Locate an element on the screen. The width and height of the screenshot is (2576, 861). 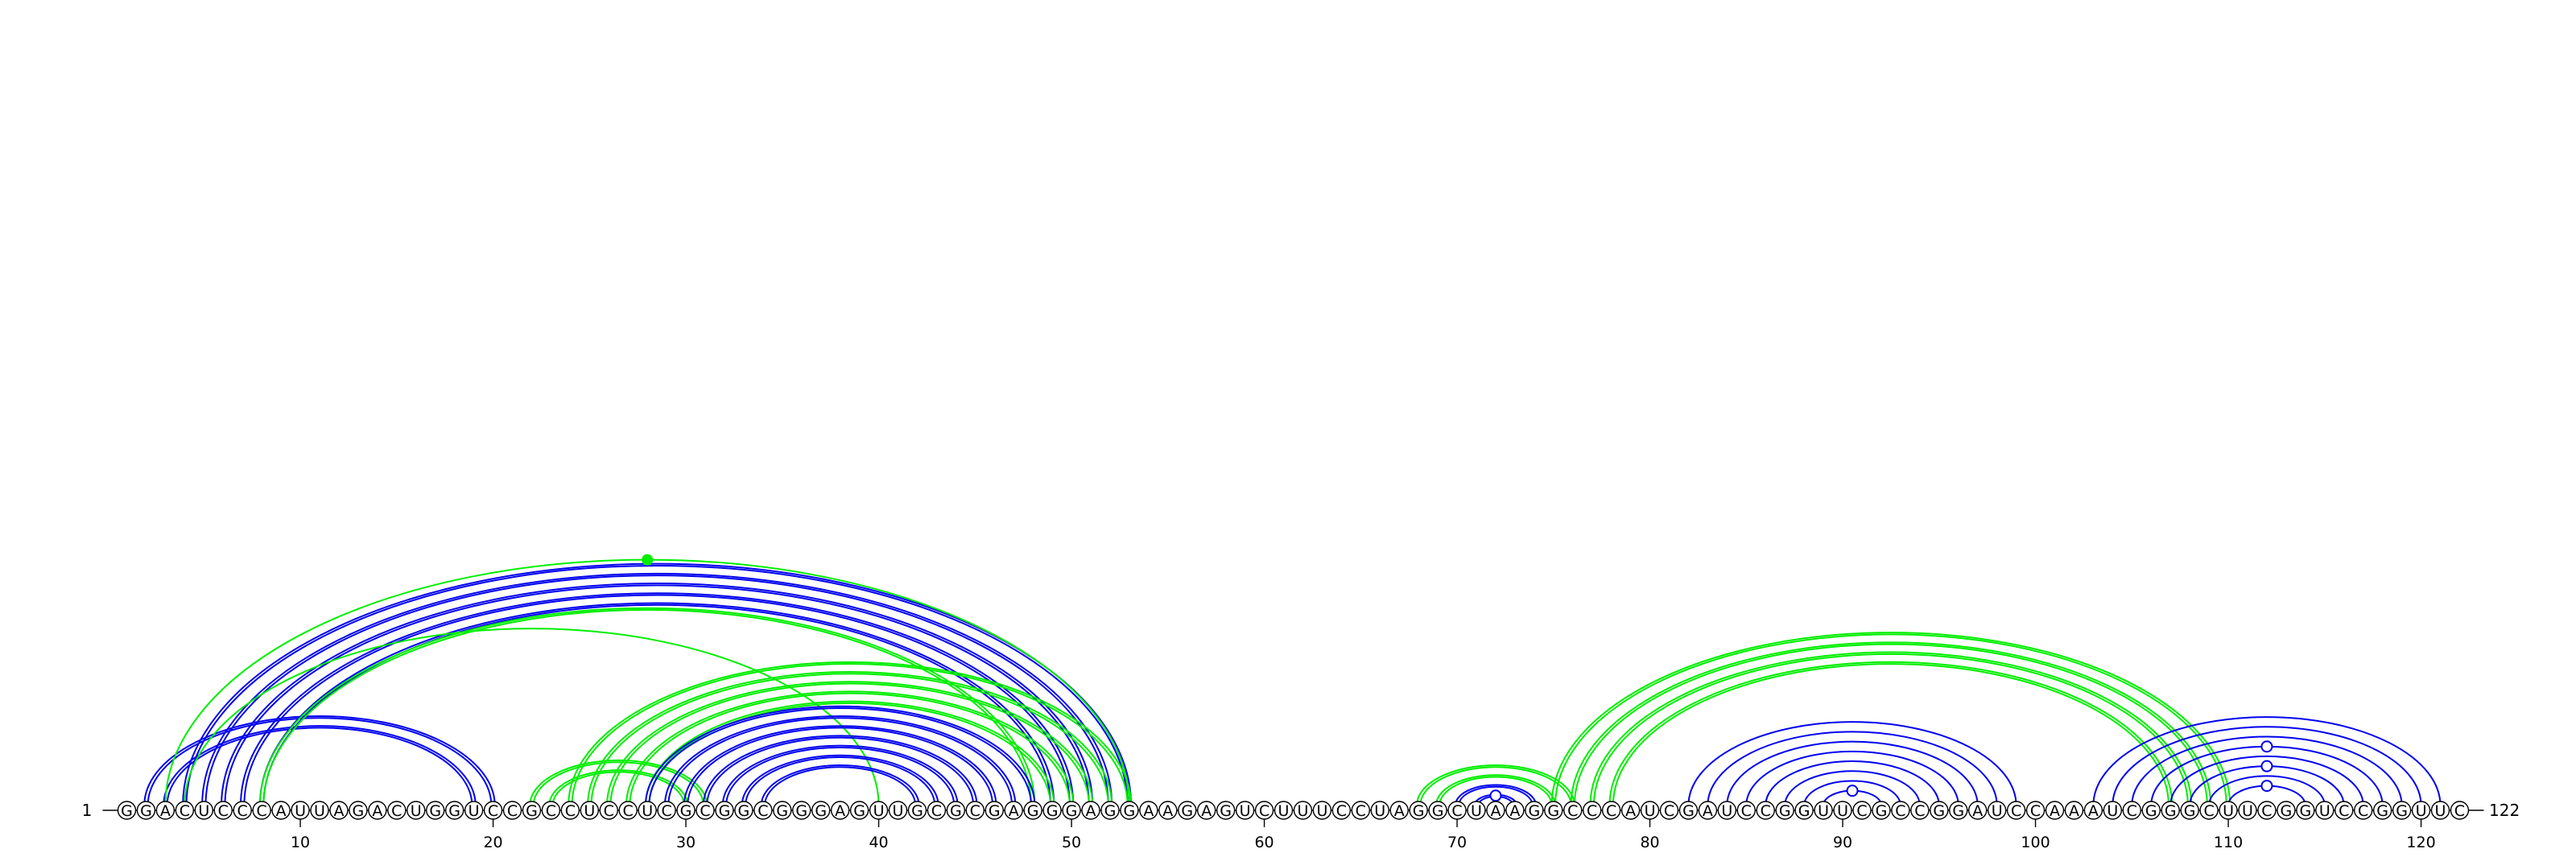
nucleotide-62: U is located at coordinates (1302, 811).